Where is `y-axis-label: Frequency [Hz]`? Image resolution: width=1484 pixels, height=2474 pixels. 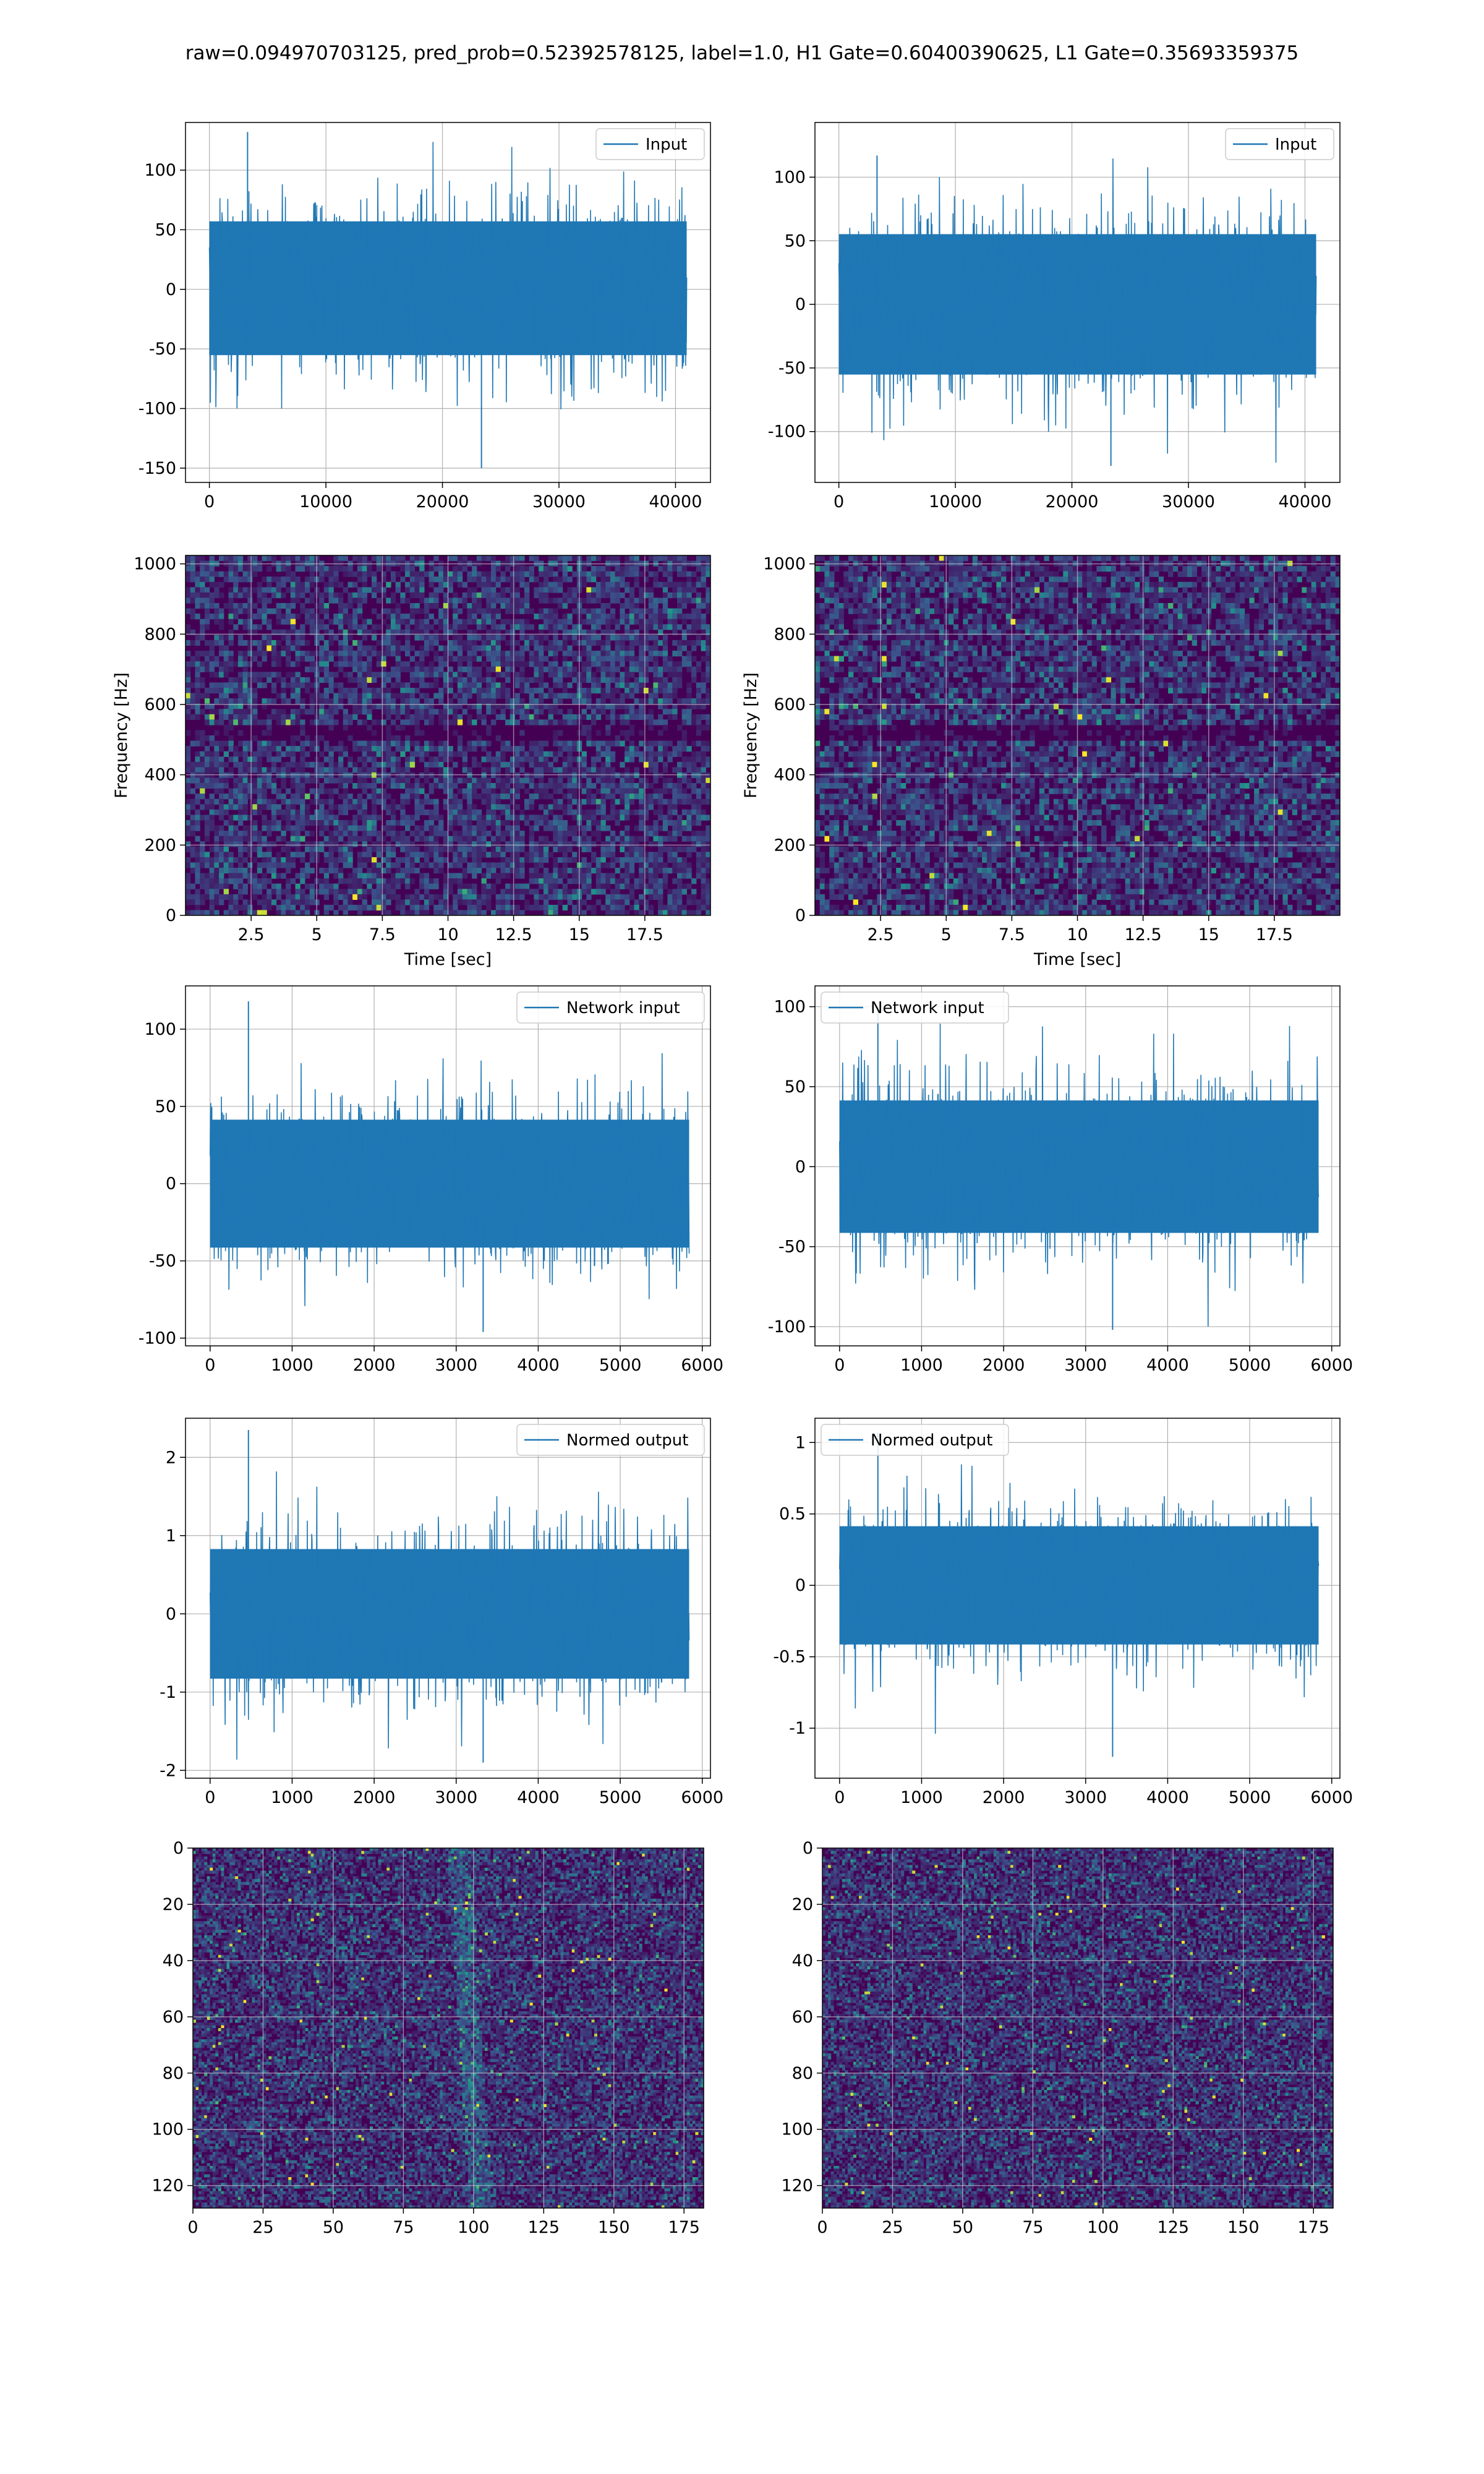
y-axis-label: Frequency [Hz] is located at coordinates (751, 735).